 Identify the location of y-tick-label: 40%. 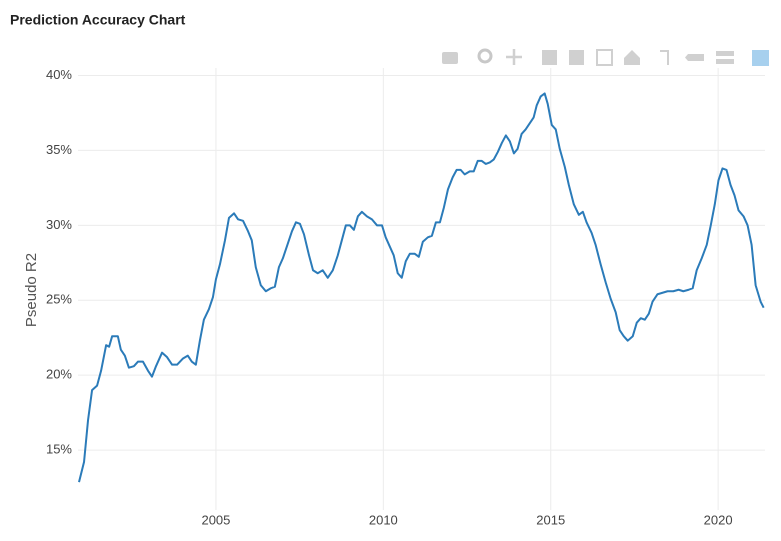
(59, 74).